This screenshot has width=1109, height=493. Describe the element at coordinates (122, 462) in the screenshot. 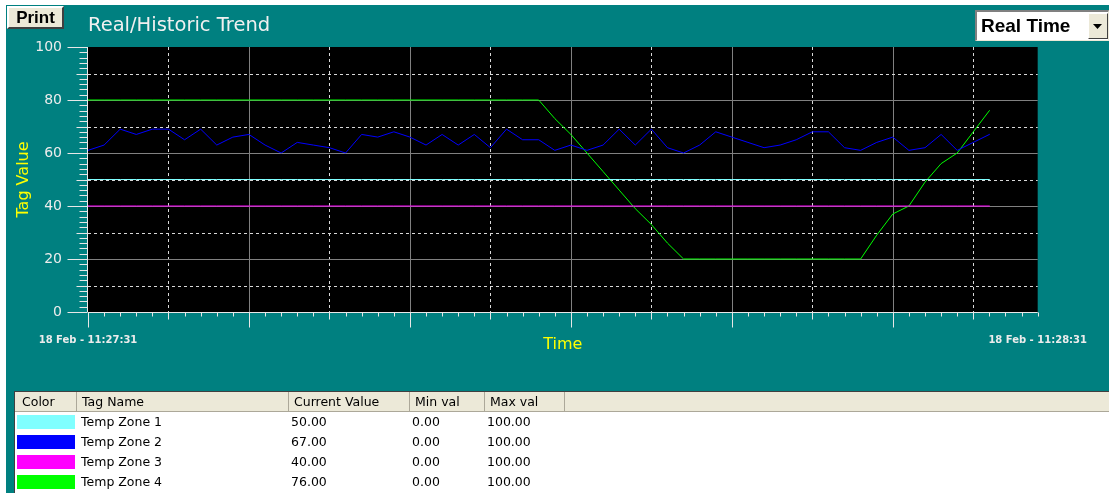

I see `legend-label: Temp Zone 3` at that location.